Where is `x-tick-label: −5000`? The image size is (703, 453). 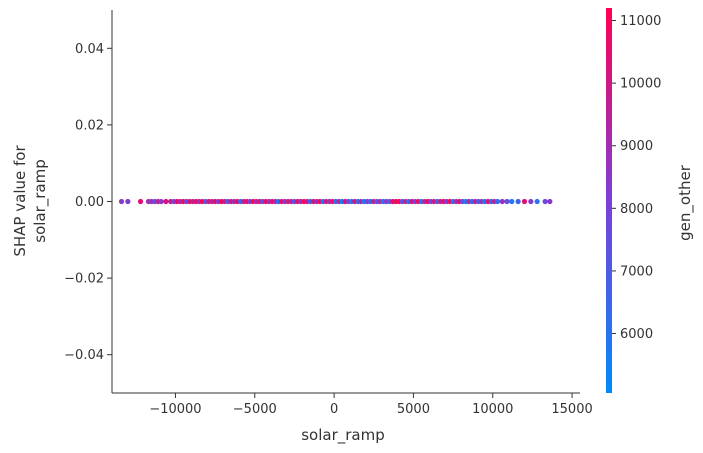 x-tick-label: −5000 is located at coordinates (255, 409).